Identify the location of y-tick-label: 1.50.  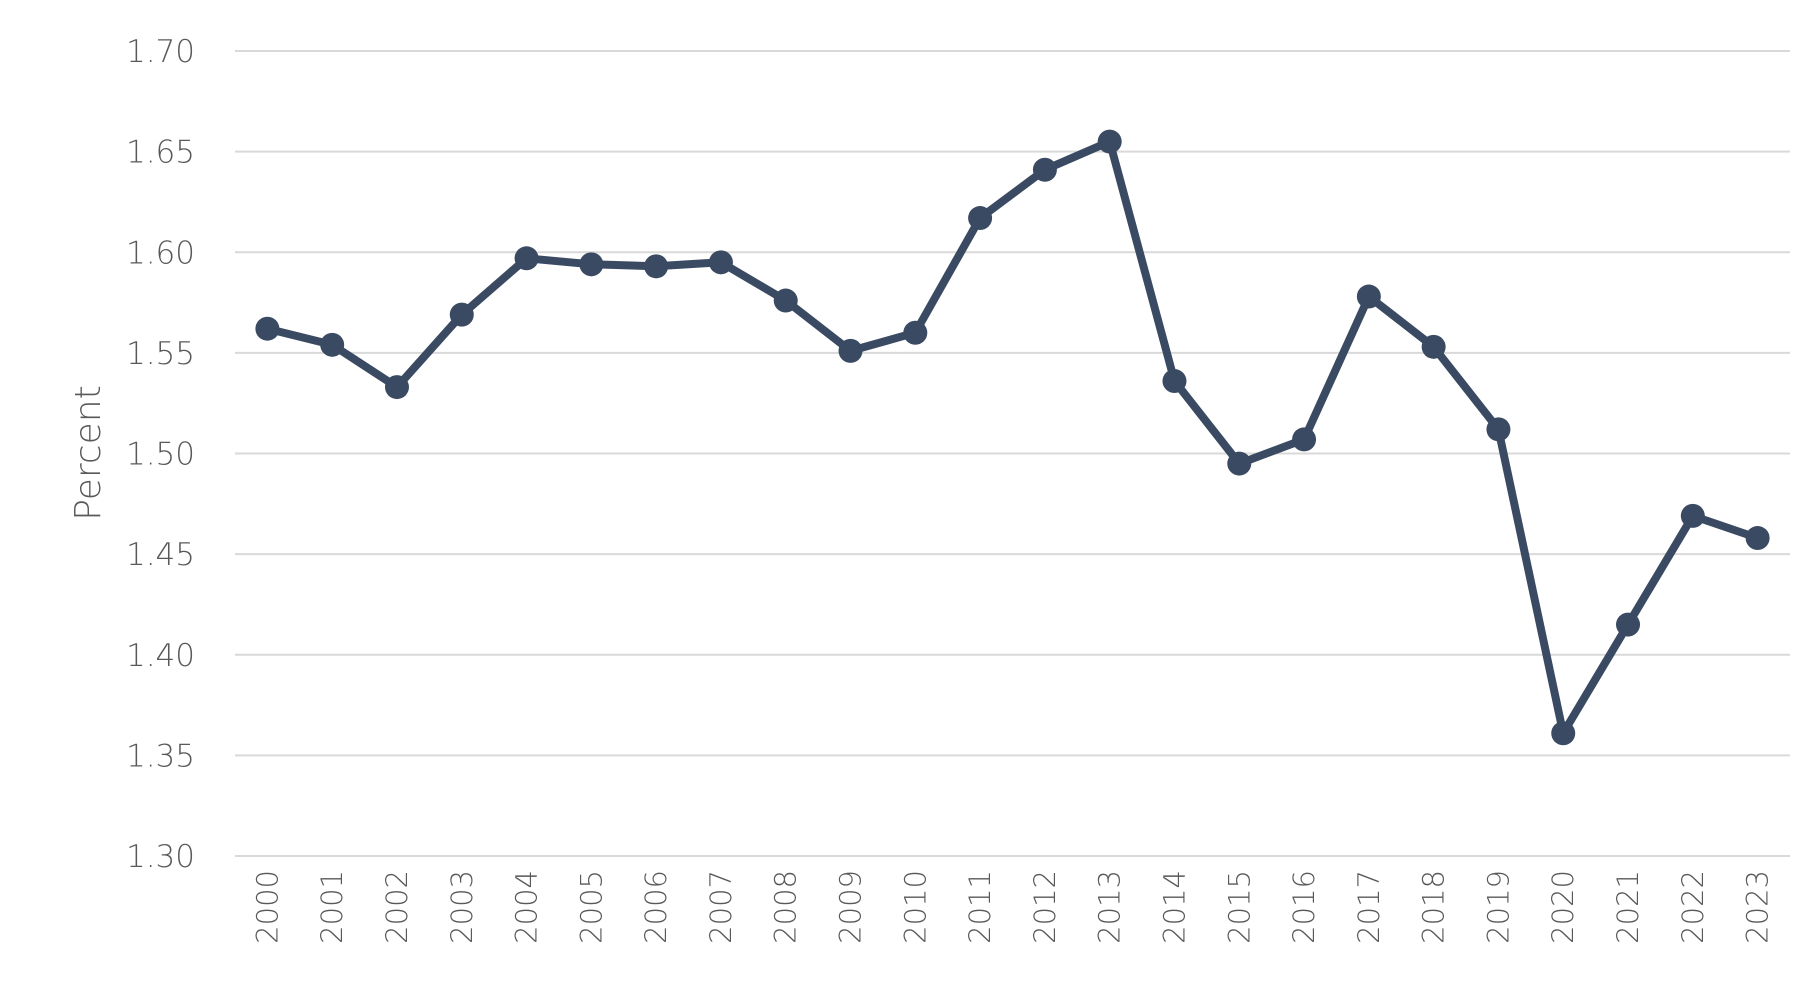
(160, 455).